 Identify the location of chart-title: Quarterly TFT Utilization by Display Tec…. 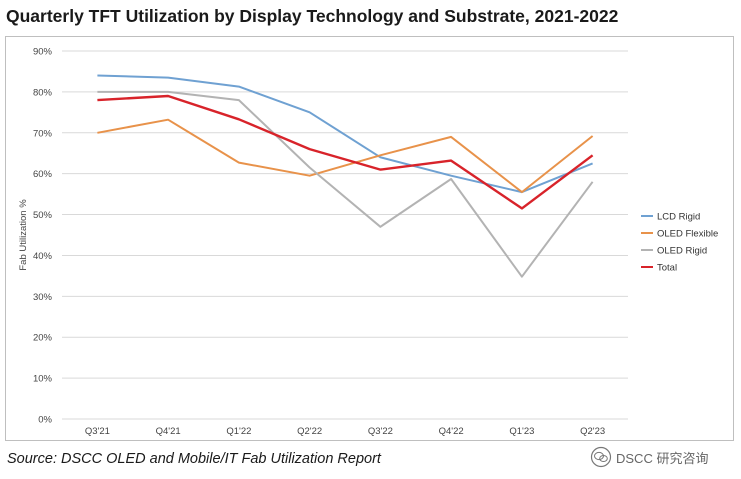
(312, 16).